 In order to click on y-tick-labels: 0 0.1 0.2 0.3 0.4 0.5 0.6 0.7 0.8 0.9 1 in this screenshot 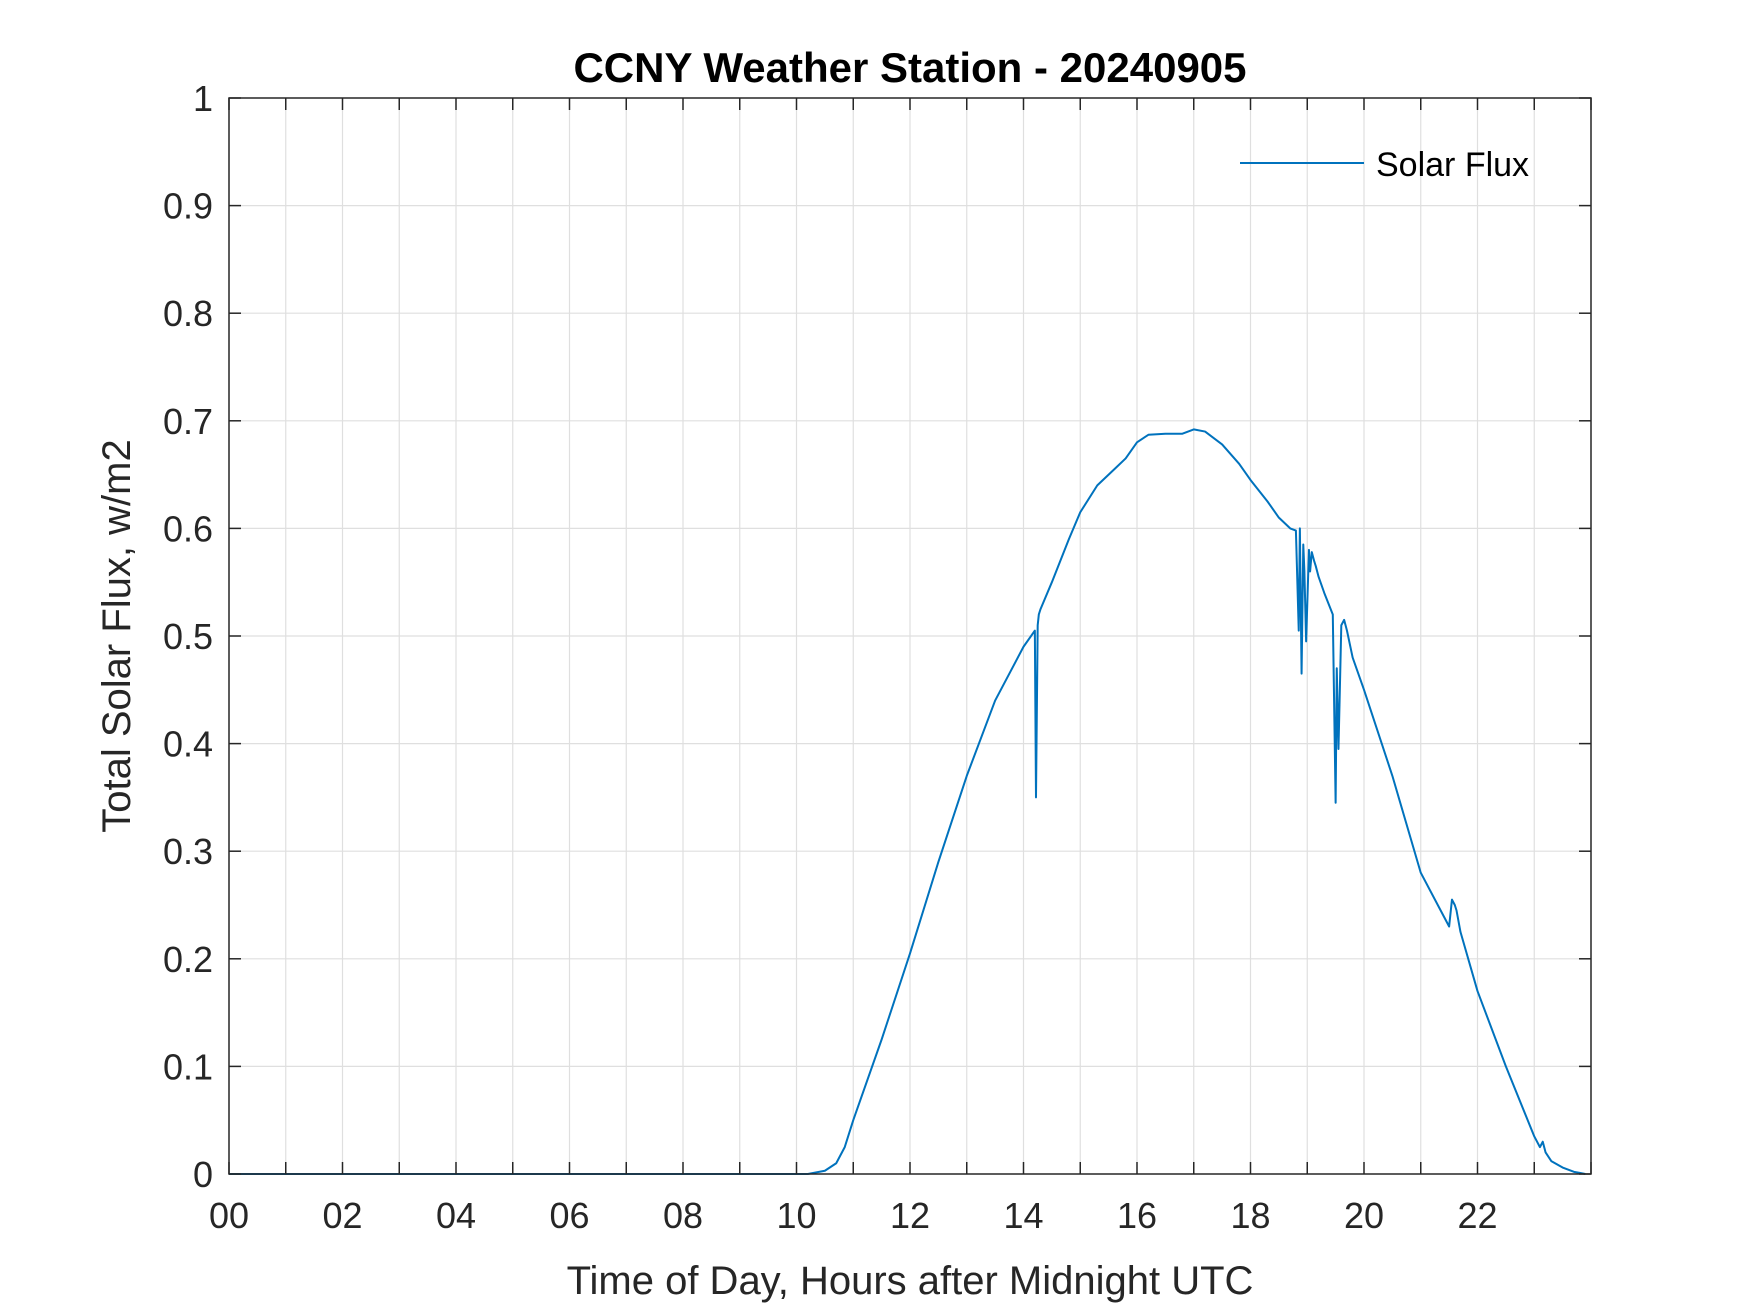, I will do `click(188, 636)`.